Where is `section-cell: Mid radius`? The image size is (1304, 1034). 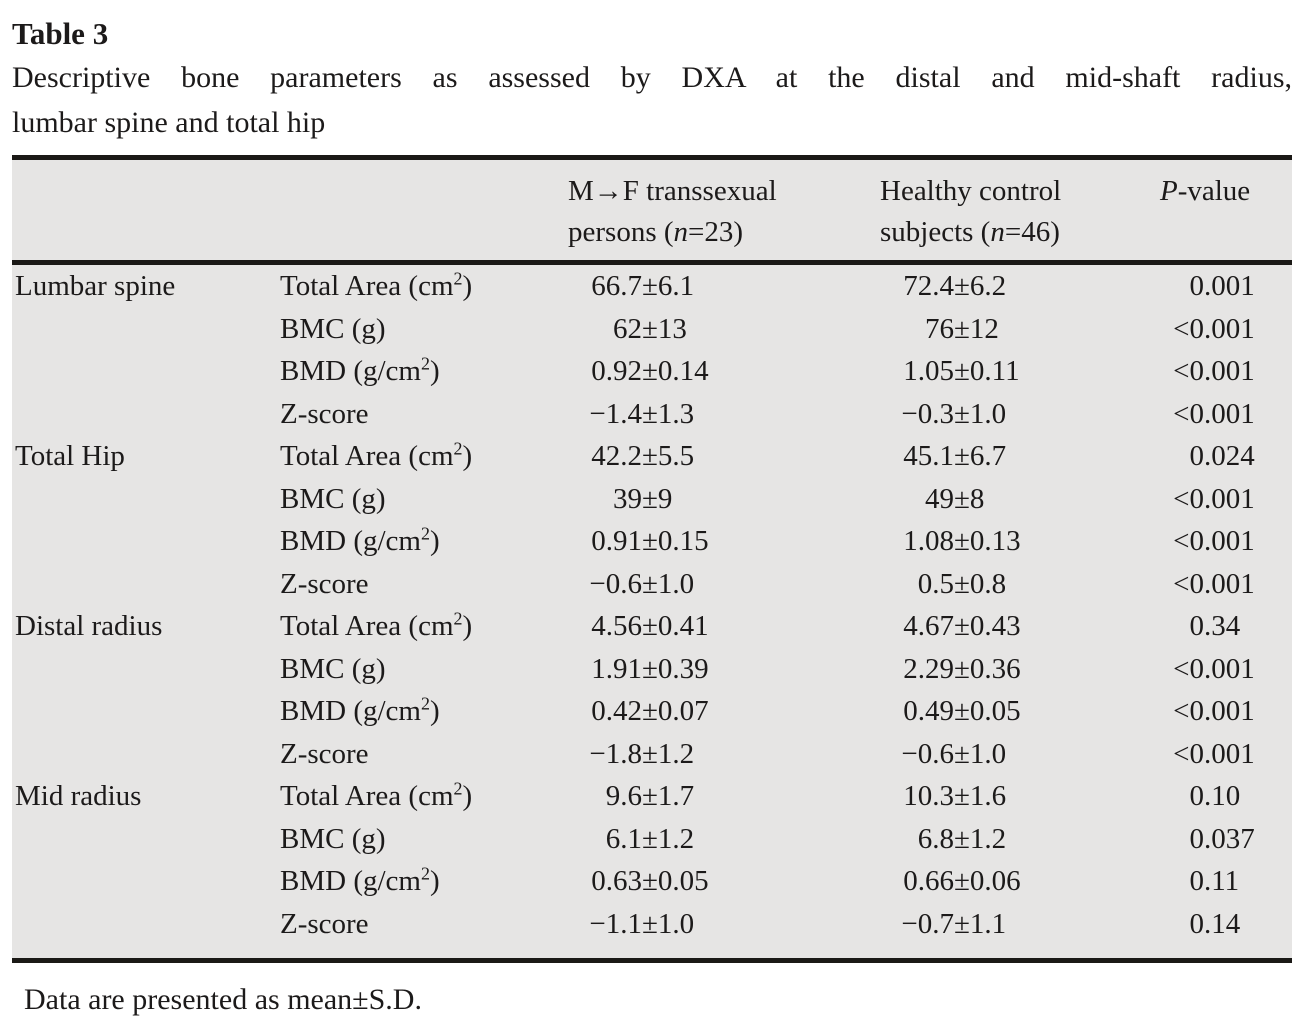 section-cell: Mid radius is located at coordinates (78, 796).